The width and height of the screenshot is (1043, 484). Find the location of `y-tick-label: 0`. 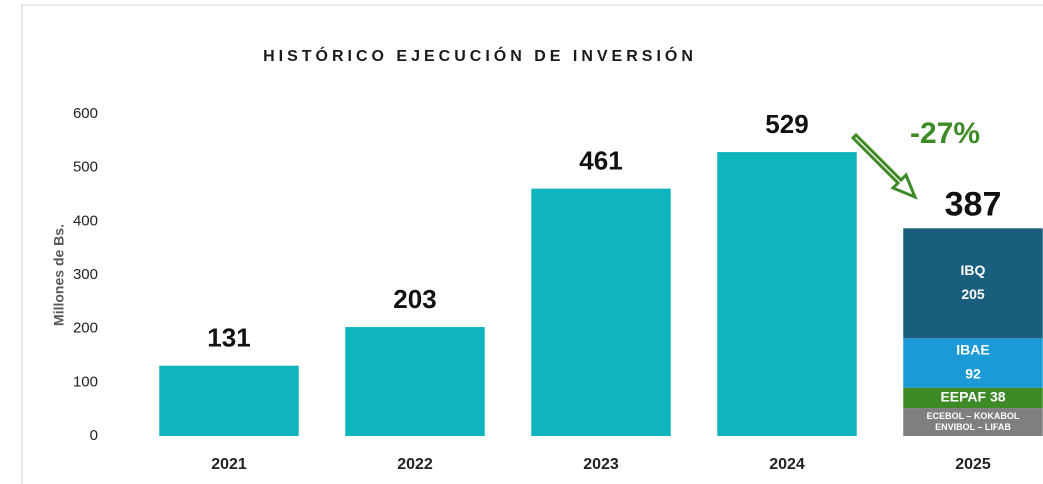

y-tick-label: 0 is located at coordinates (94, 435).